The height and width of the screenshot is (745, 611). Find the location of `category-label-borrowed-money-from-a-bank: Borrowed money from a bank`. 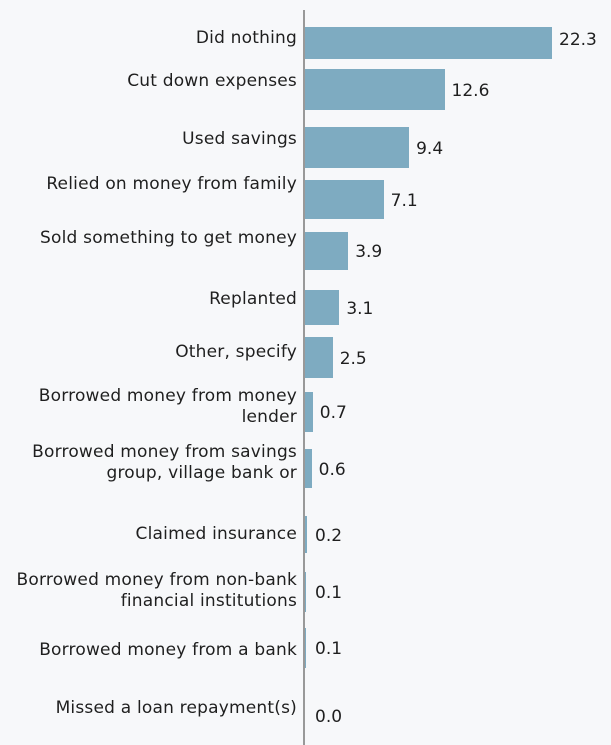

category-label-borrowed-money-from-a-bank: Borrowed money from a bank is located at coordinates (168, 650).